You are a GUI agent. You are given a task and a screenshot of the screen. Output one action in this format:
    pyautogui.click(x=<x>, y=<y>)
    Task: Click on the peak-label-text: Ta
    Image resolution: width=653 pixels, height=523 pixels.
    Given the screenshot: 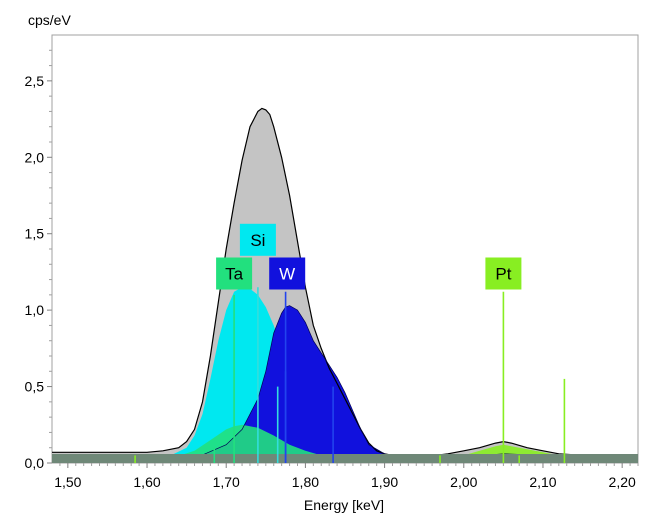 What is the action you would take?
    pyautogui.click(x=234, y=274)
    